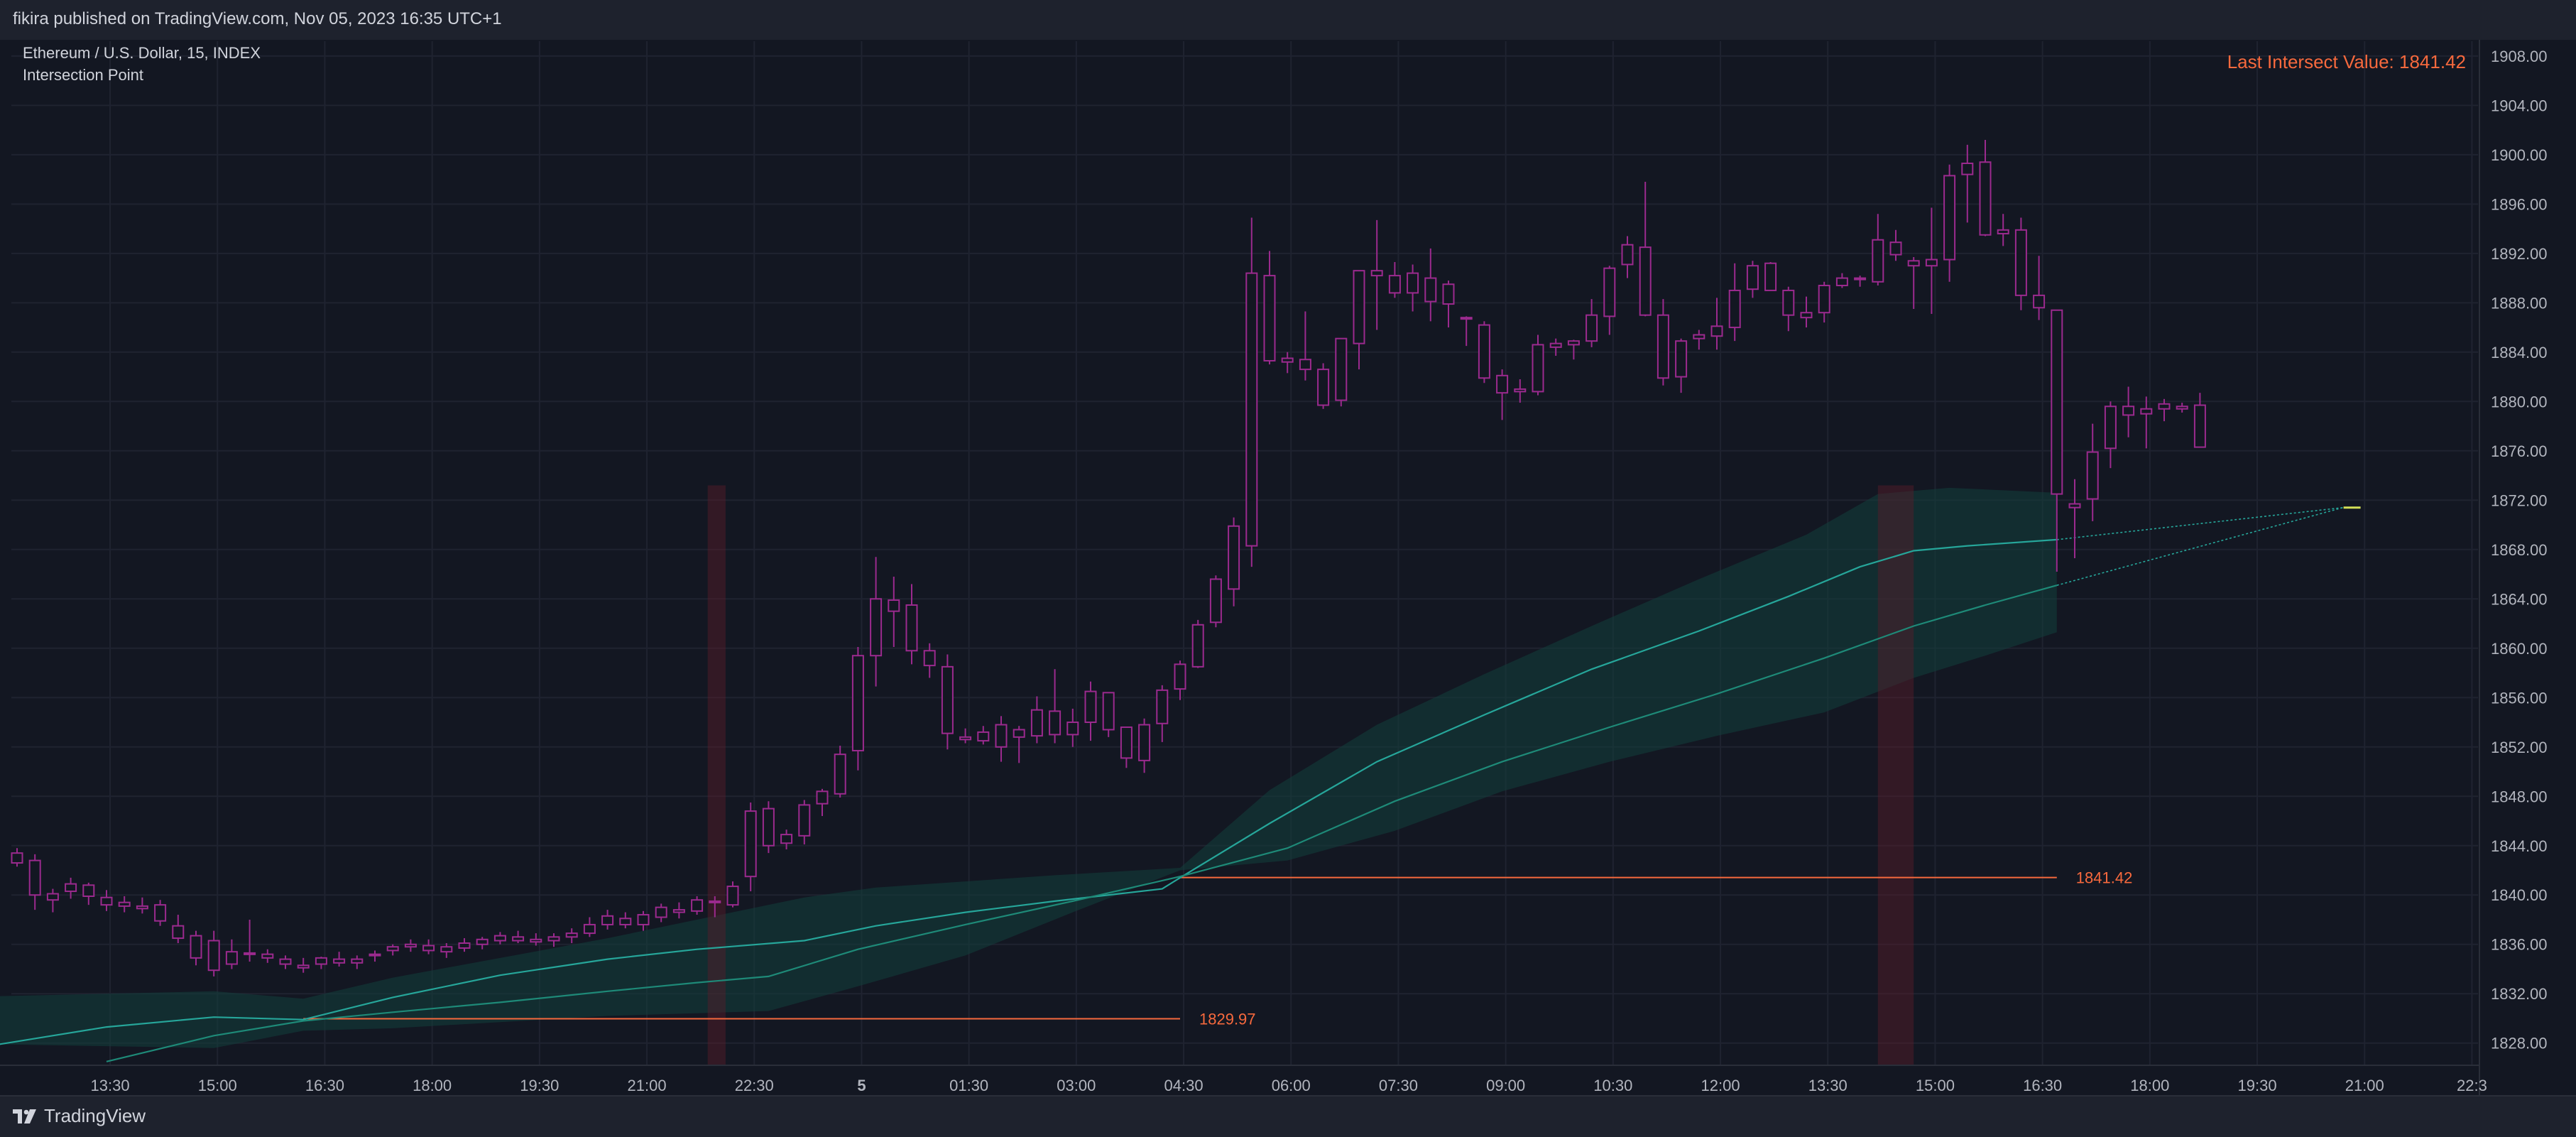  Describe the element at coordinates (1291, 1085) in the screenshot. I see `time-tick-label: 06:00` at that location.